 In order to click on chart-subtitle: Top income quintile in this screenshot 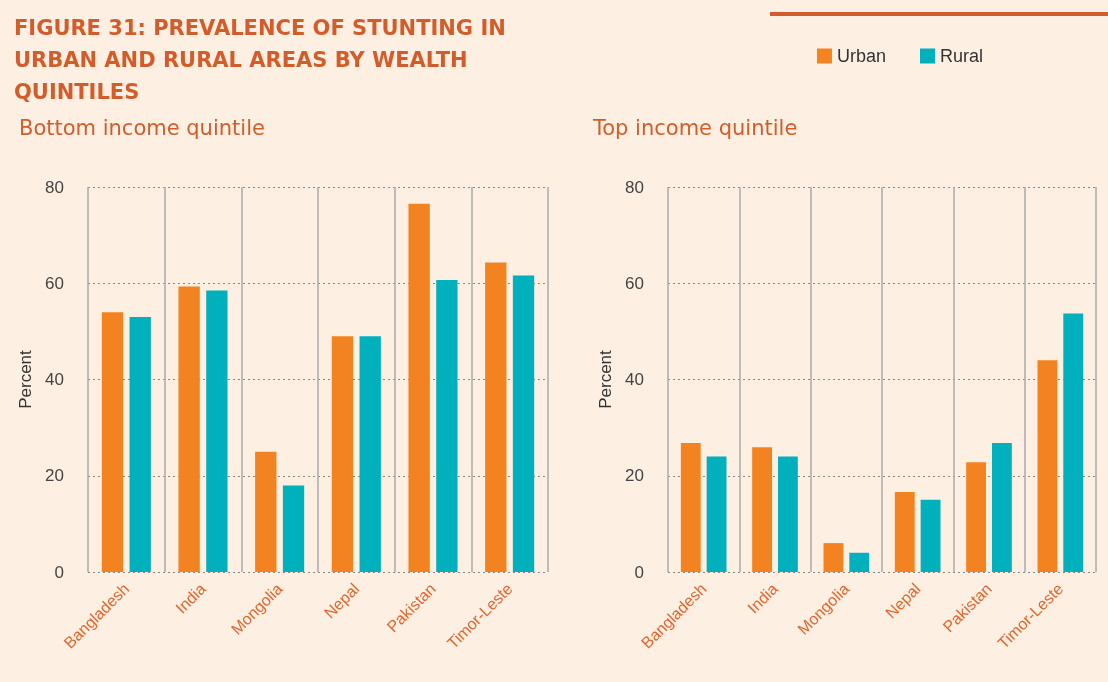, I will do `click(695, 127)`.